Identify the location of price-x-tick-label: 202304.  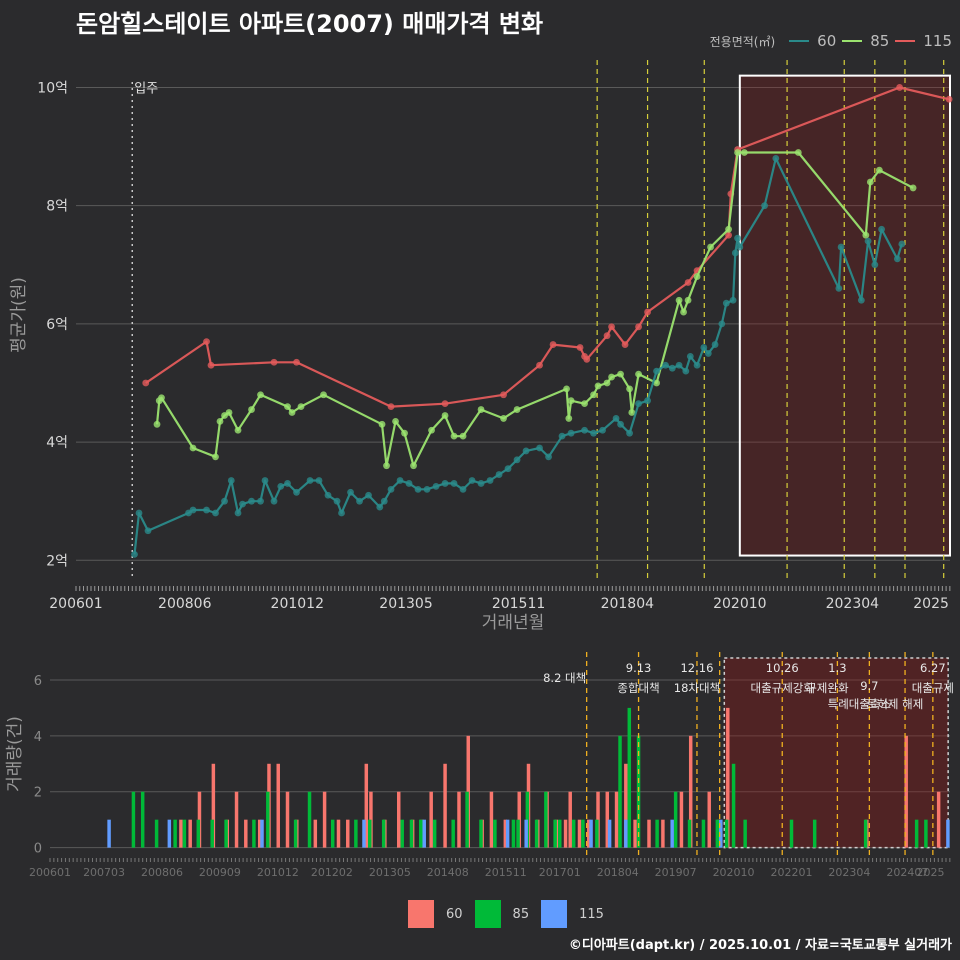
(853, 604).